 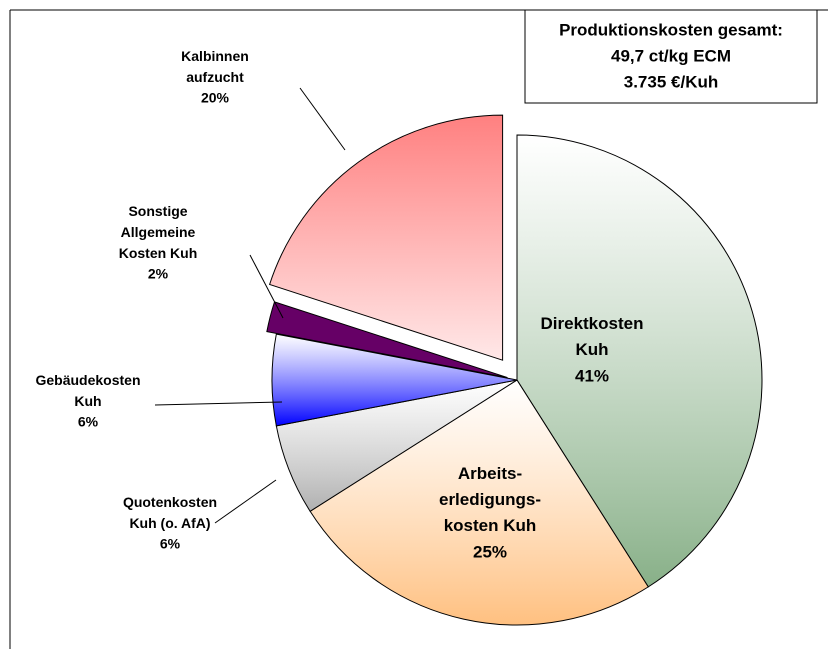 I want to click on annotation: 49,7 ct/kg ECM, so click(x=671, y=55).